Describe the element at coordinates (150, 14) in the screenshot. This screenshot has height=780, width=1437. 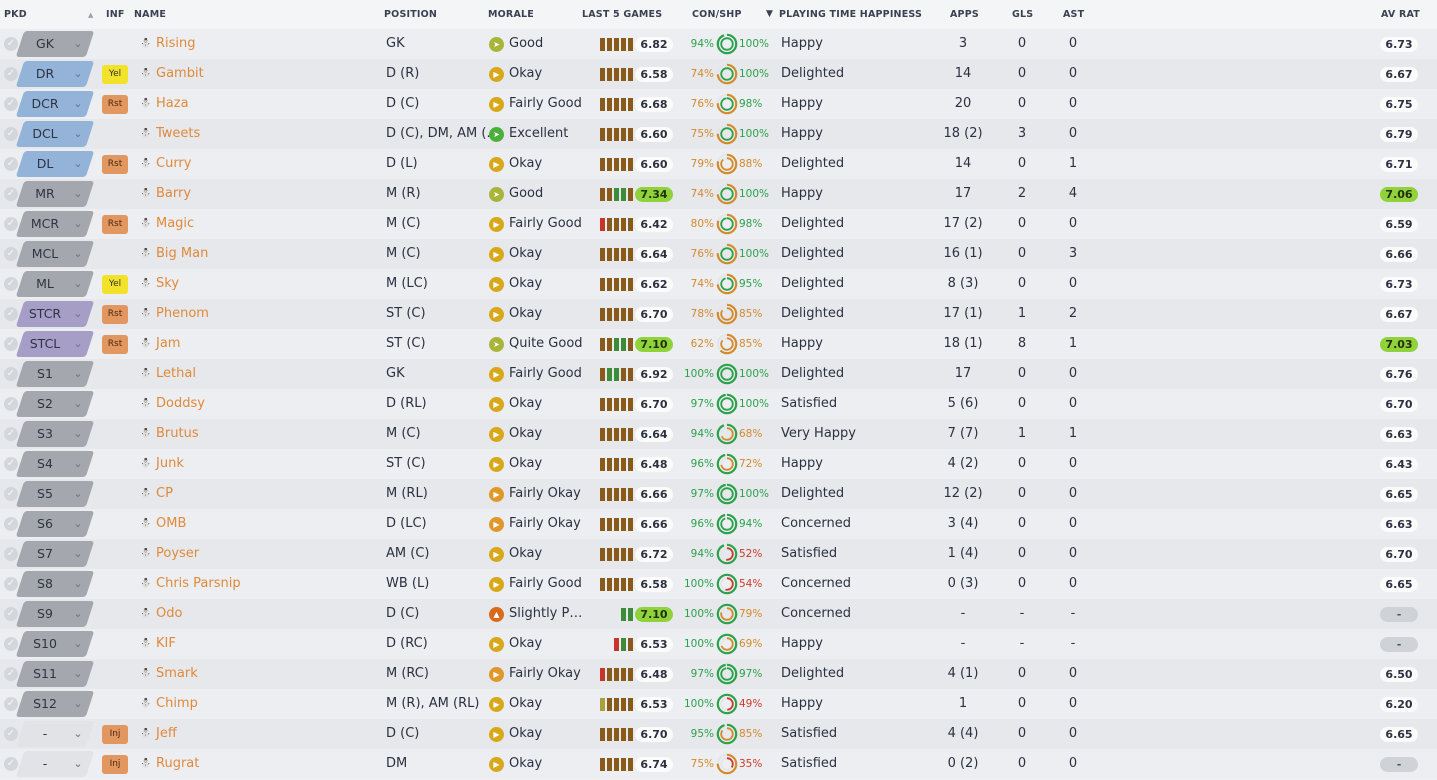
I see `col-name-header: NAME` at that location.